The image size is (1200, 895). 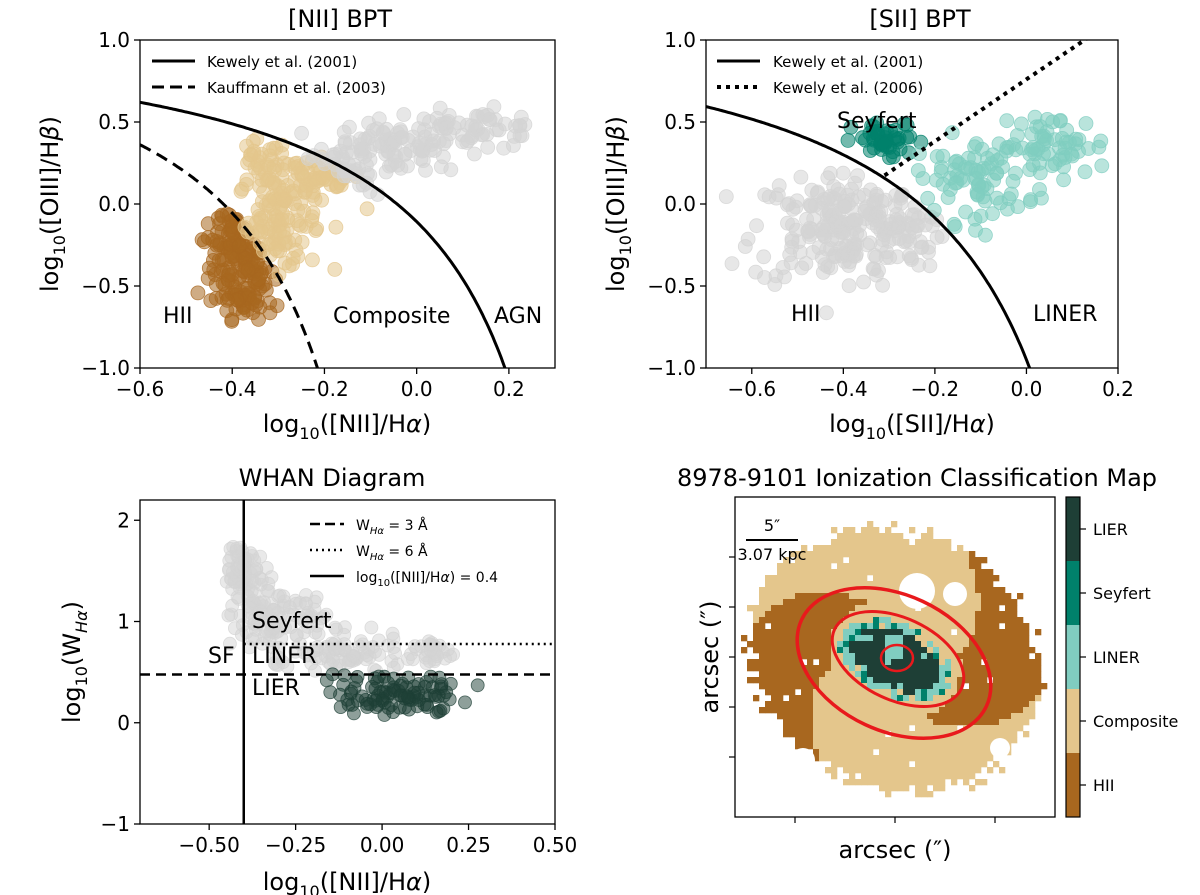 What do you see at coordinates (352, 631) in the screenshot?
I see `whan-points` at bounding box center [352, 631].